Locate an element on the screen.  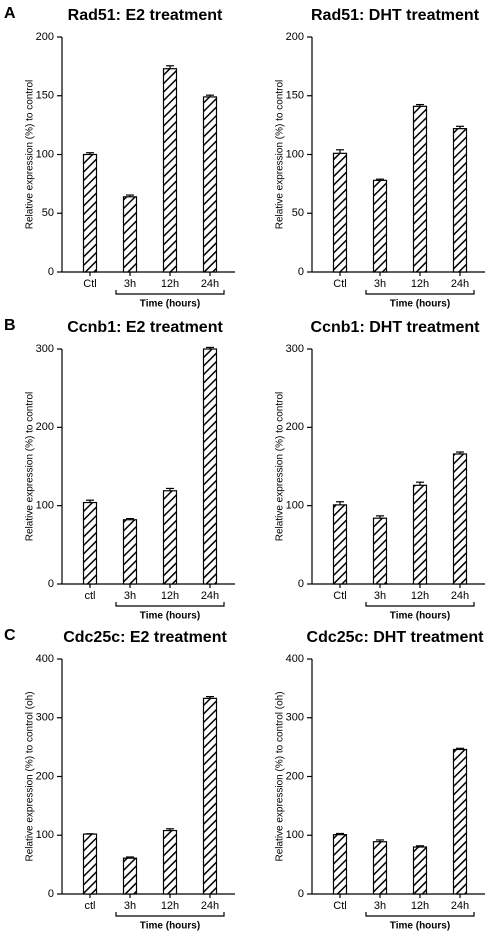
panel-label: A is located at coordinates (10, 13).